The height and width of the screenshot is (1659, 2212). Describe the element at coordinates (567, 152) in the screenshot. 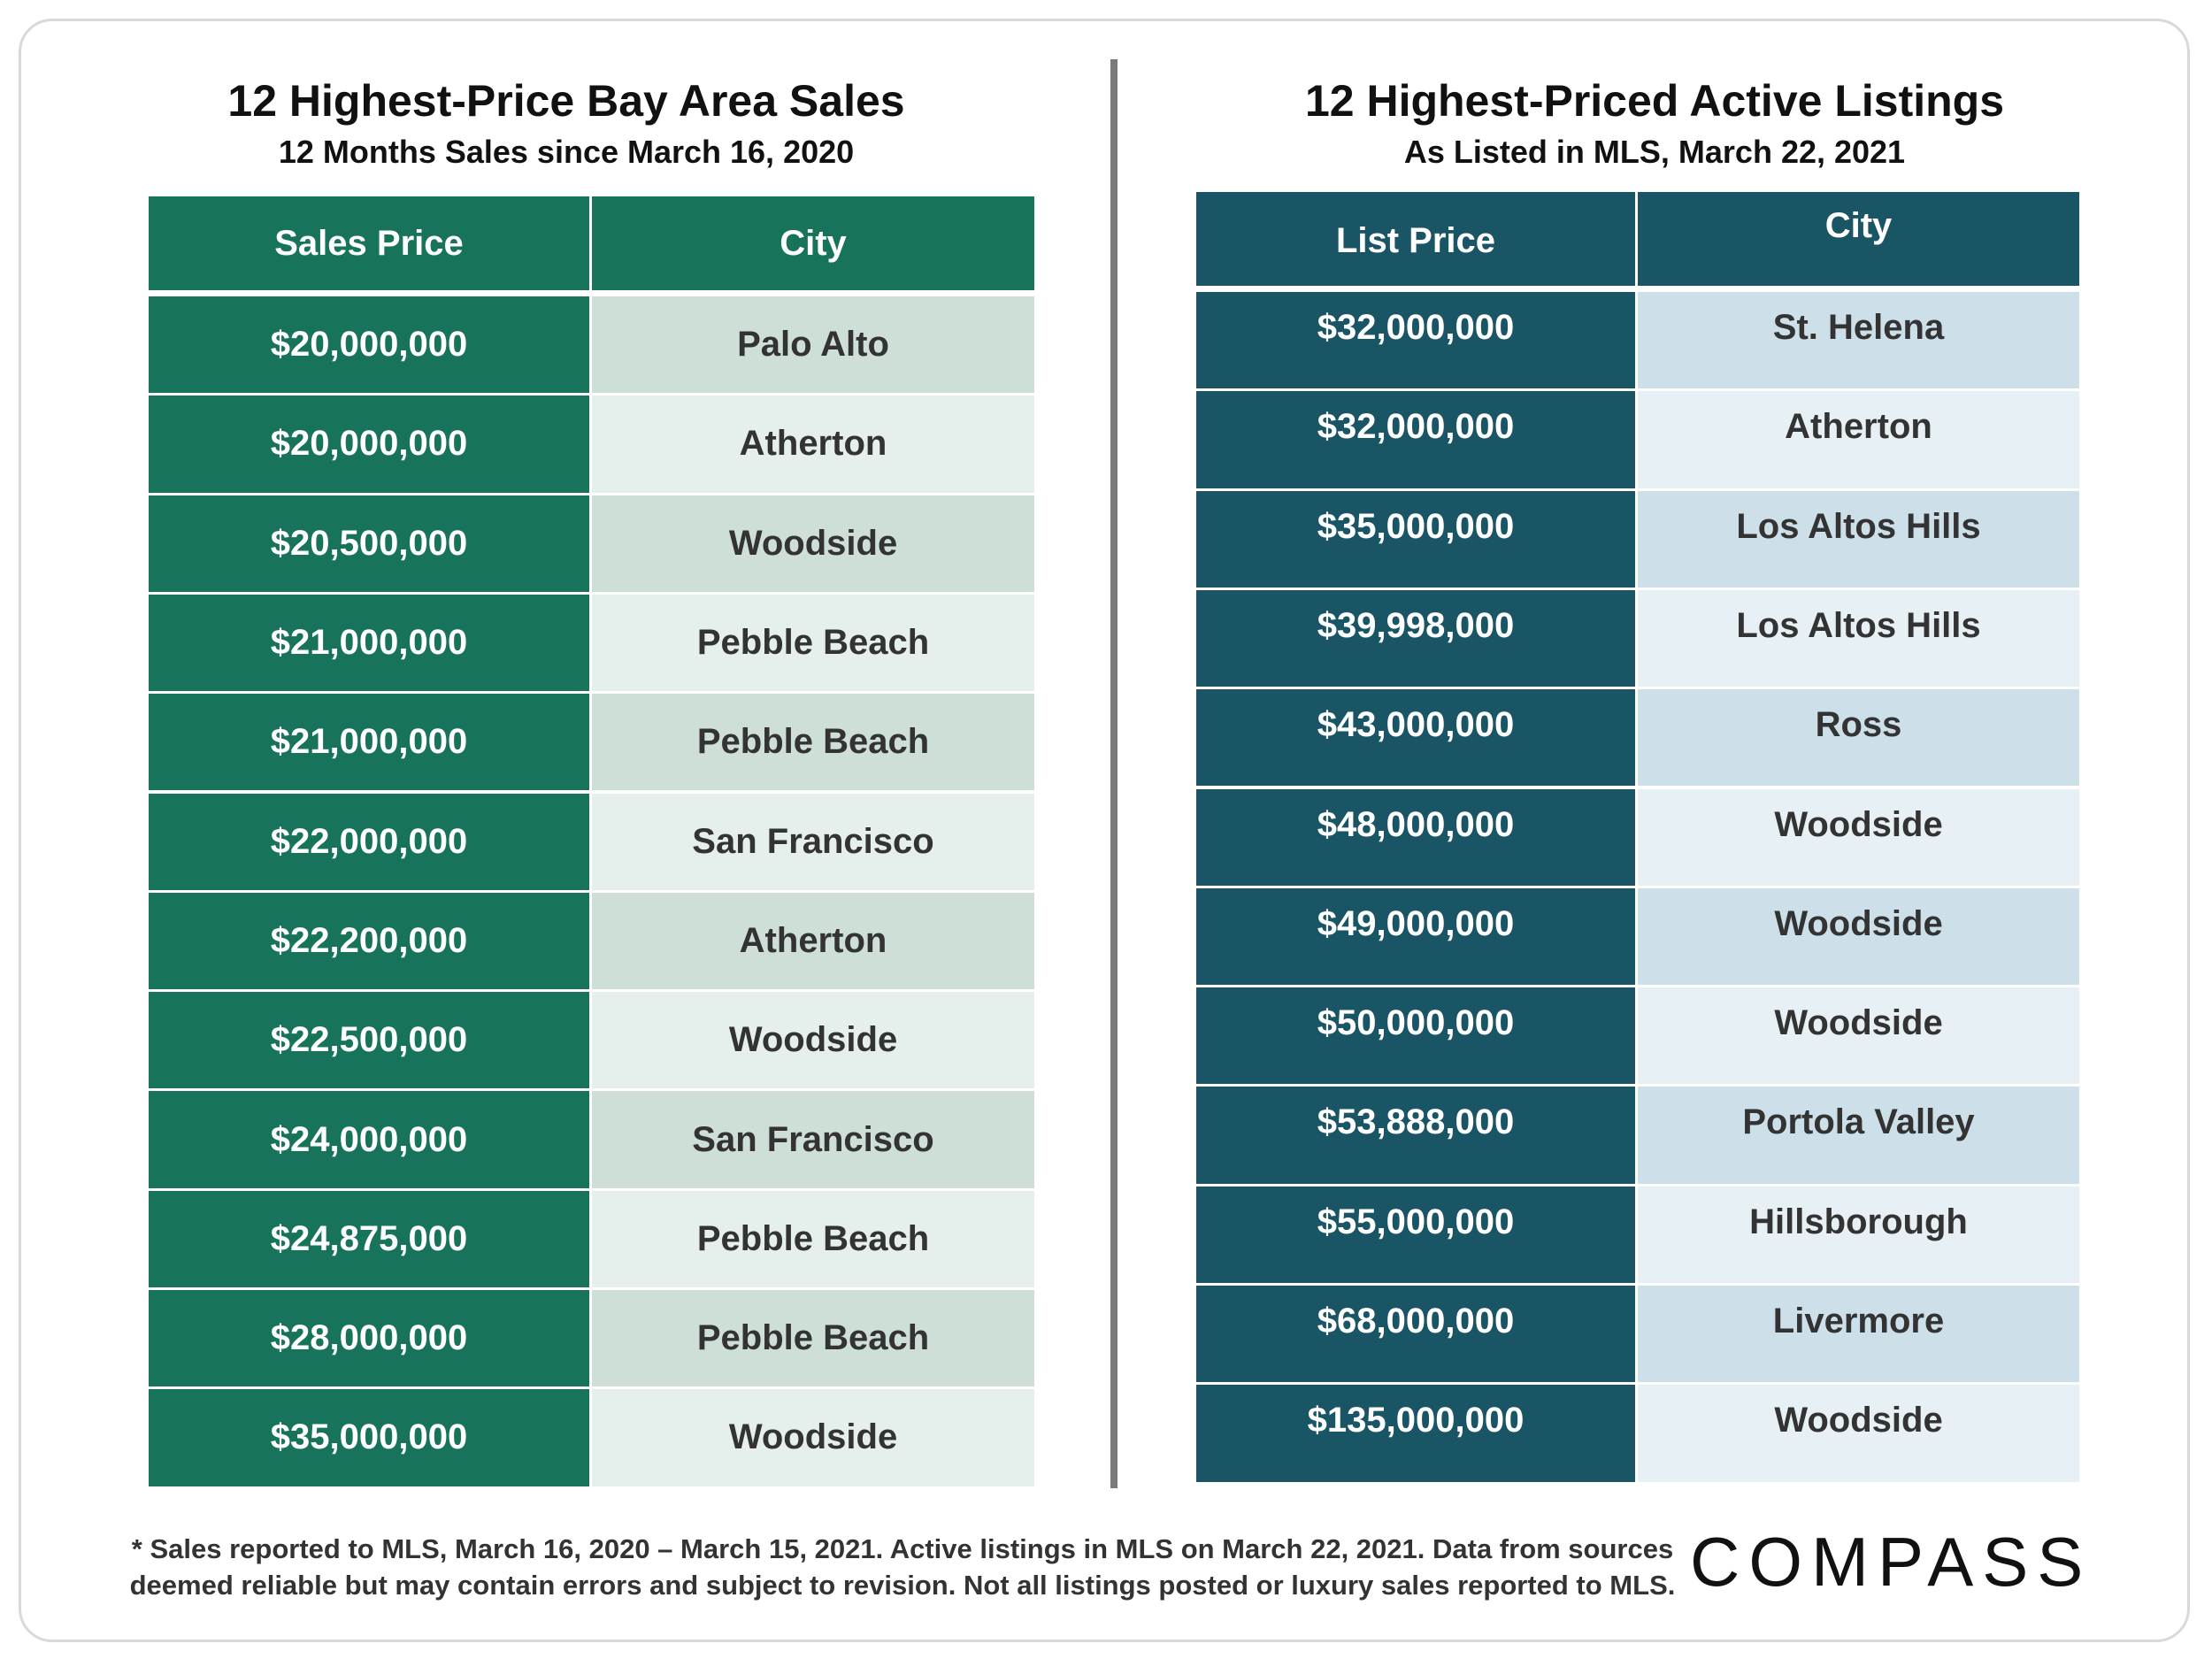

I see `left-table-subtitle: 12 Months Sales since March 16, 2020` at that location.